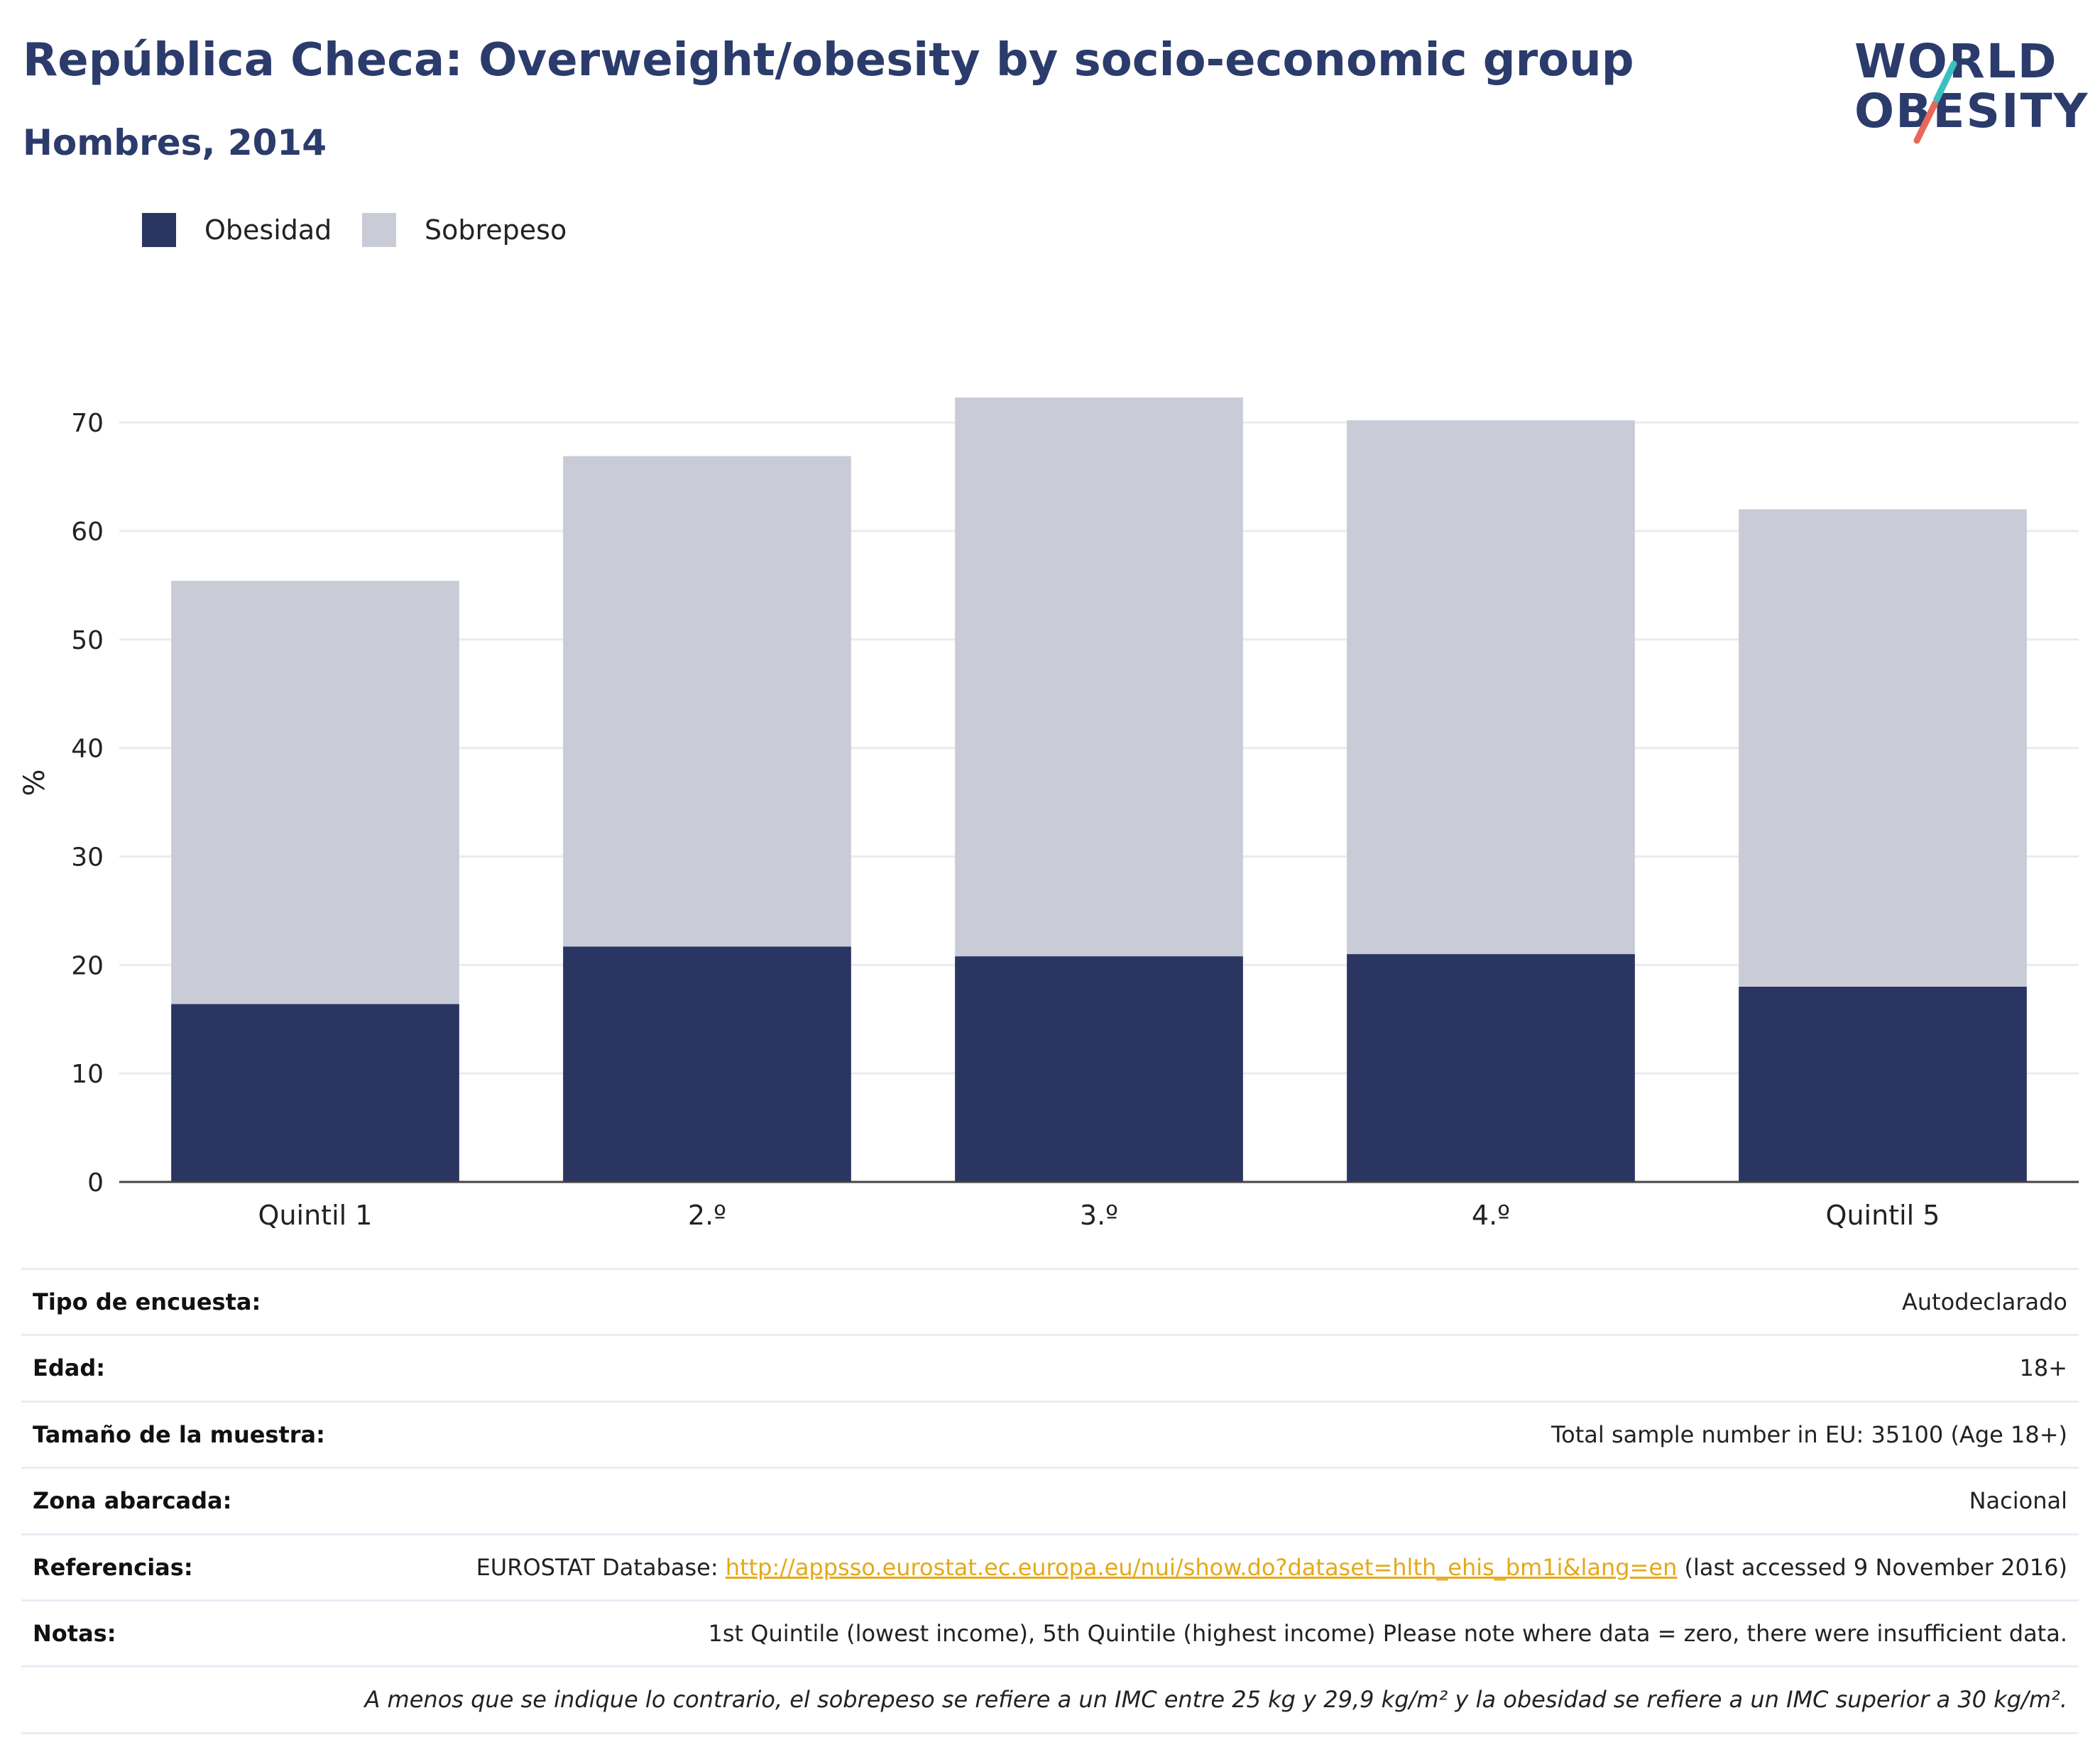 This screenshot has height=1747, width=2100. Describe the element at coordinates (1491, 1215) in the screenshot. I see `x-tick-label: 4.º` at that location.